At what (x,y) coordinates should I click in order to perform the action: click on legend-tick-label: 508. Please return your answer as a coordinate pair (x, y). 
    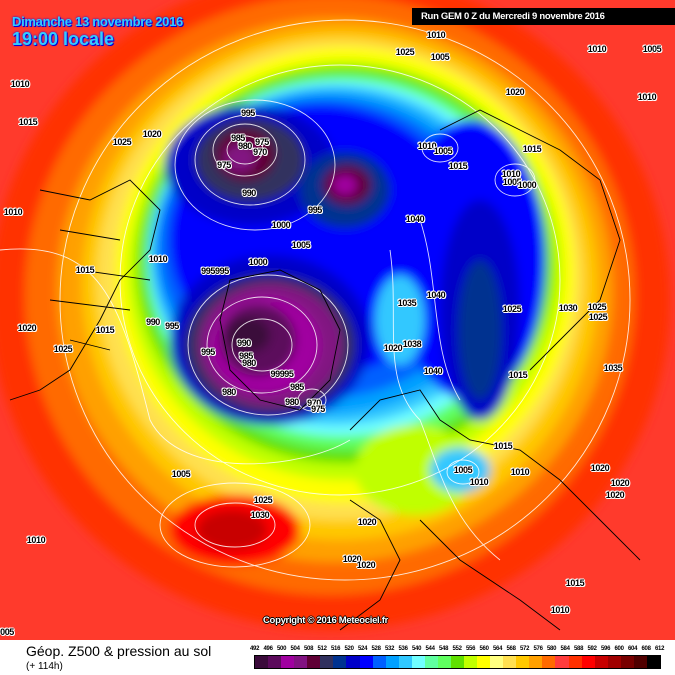
    Looking at the image, I should click on (309, 649).